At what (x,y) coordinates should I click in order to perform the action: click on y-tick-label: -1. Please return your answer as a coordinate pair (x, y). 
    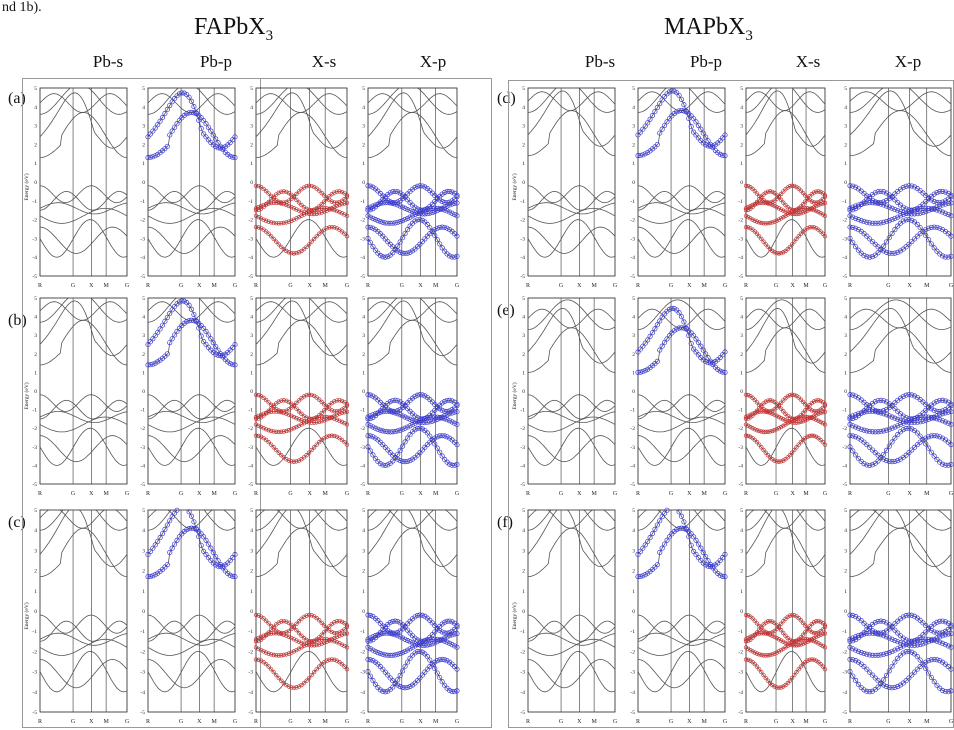
    Looking at the image, I should click on (142, 411).